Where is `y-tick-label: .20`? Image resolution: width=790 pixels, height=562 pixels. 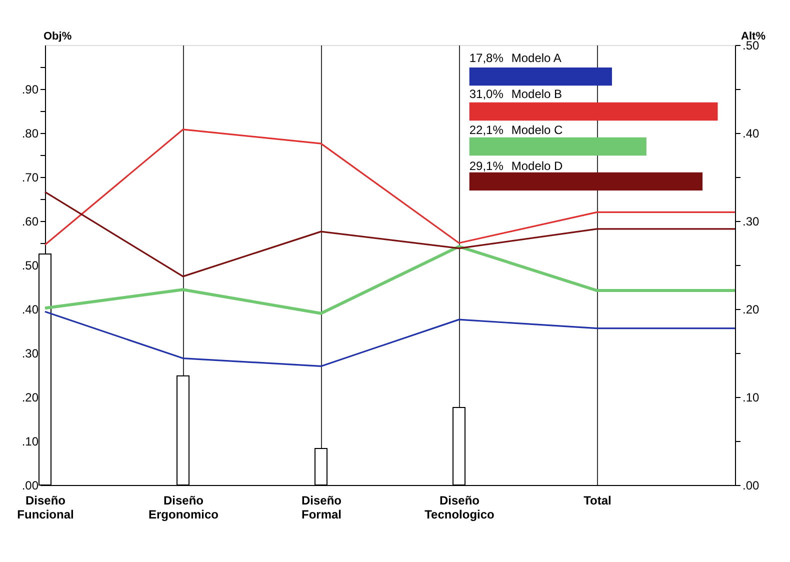 y-tick-label: .20 is located at coordinates (30, 397).